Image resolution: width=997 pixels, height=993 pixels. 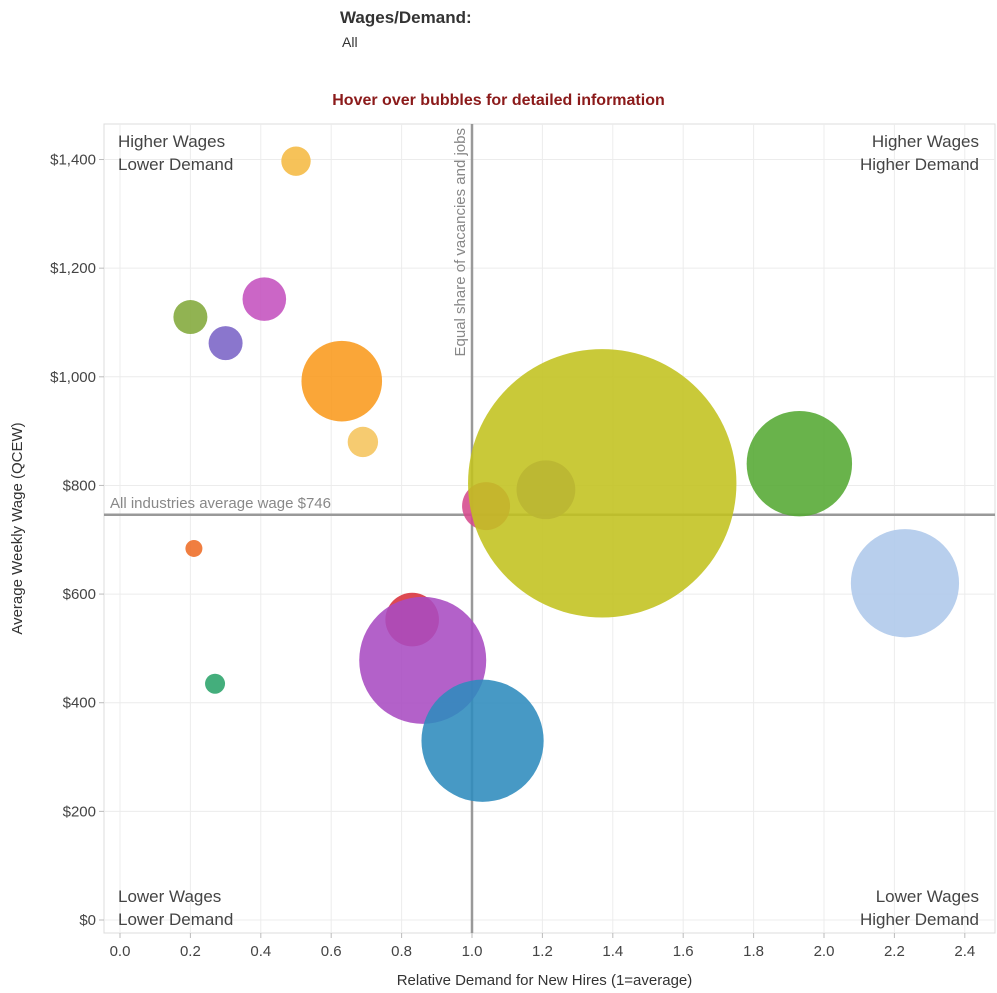 What do you see at coordinates (925, 141) in the screenshot?
I see `quadrant-label-top-right: Higher Wages` at bounding box center [925, 141].